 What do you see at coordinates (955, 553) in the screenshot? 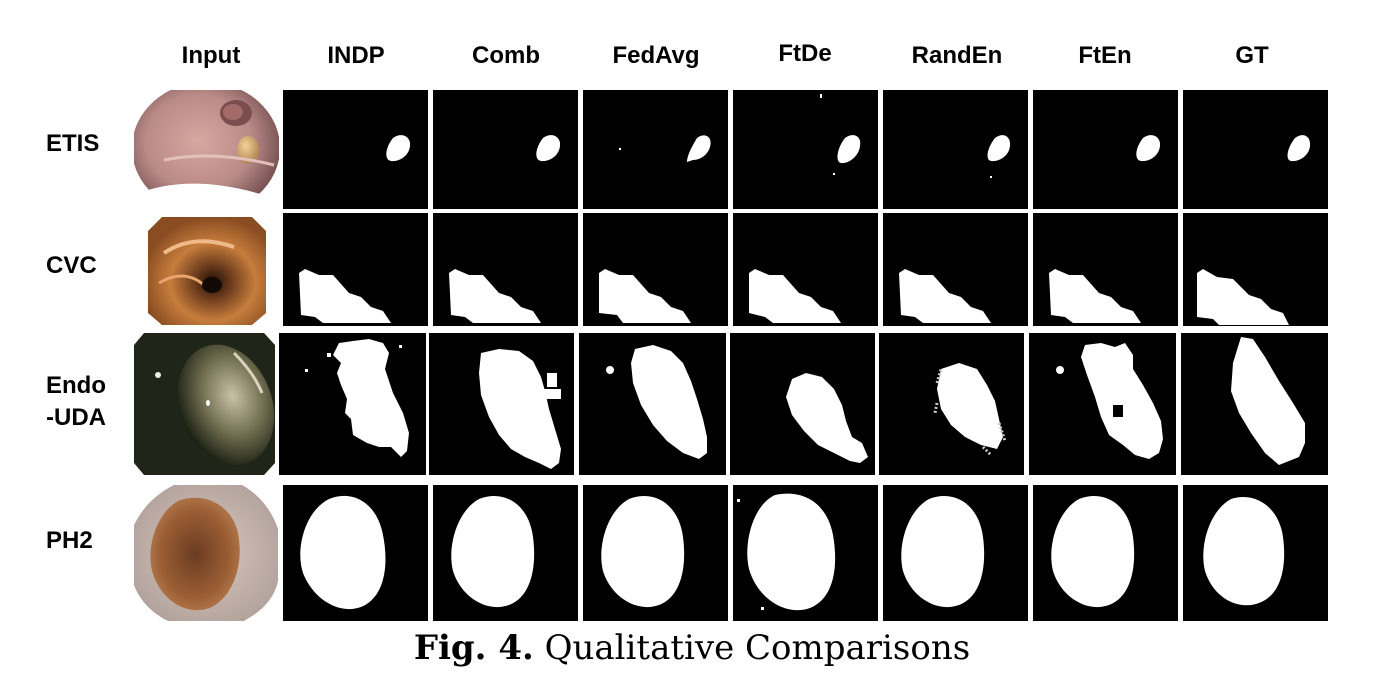
I see `mask-ph2-randen` at bounding box center [955, 553].